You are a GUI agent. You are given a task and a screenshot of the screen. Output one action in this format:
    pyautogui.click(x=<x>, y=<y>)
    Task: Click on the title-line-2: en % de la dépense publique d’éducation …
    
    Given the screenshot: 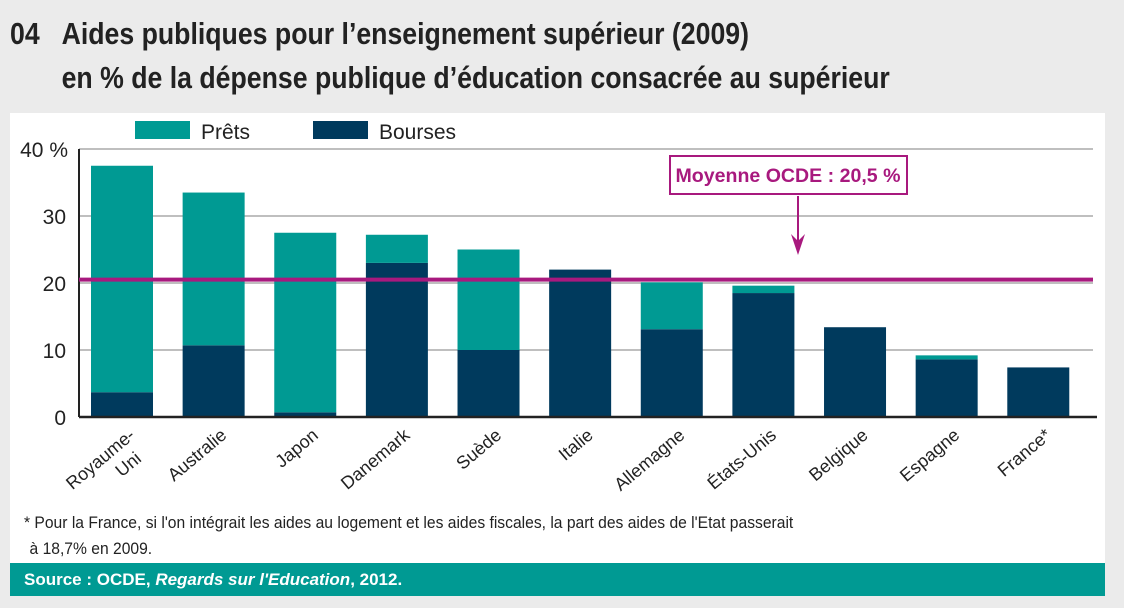 What is the action you would take?
    pyautogui.click(x=475, y=77)
    